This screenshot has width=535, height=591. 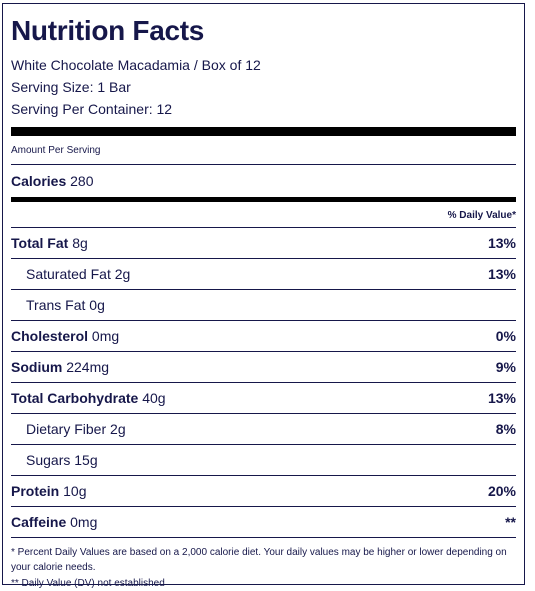 I want to click on nutrient-dv: 8%, so click(x=505, y=429).